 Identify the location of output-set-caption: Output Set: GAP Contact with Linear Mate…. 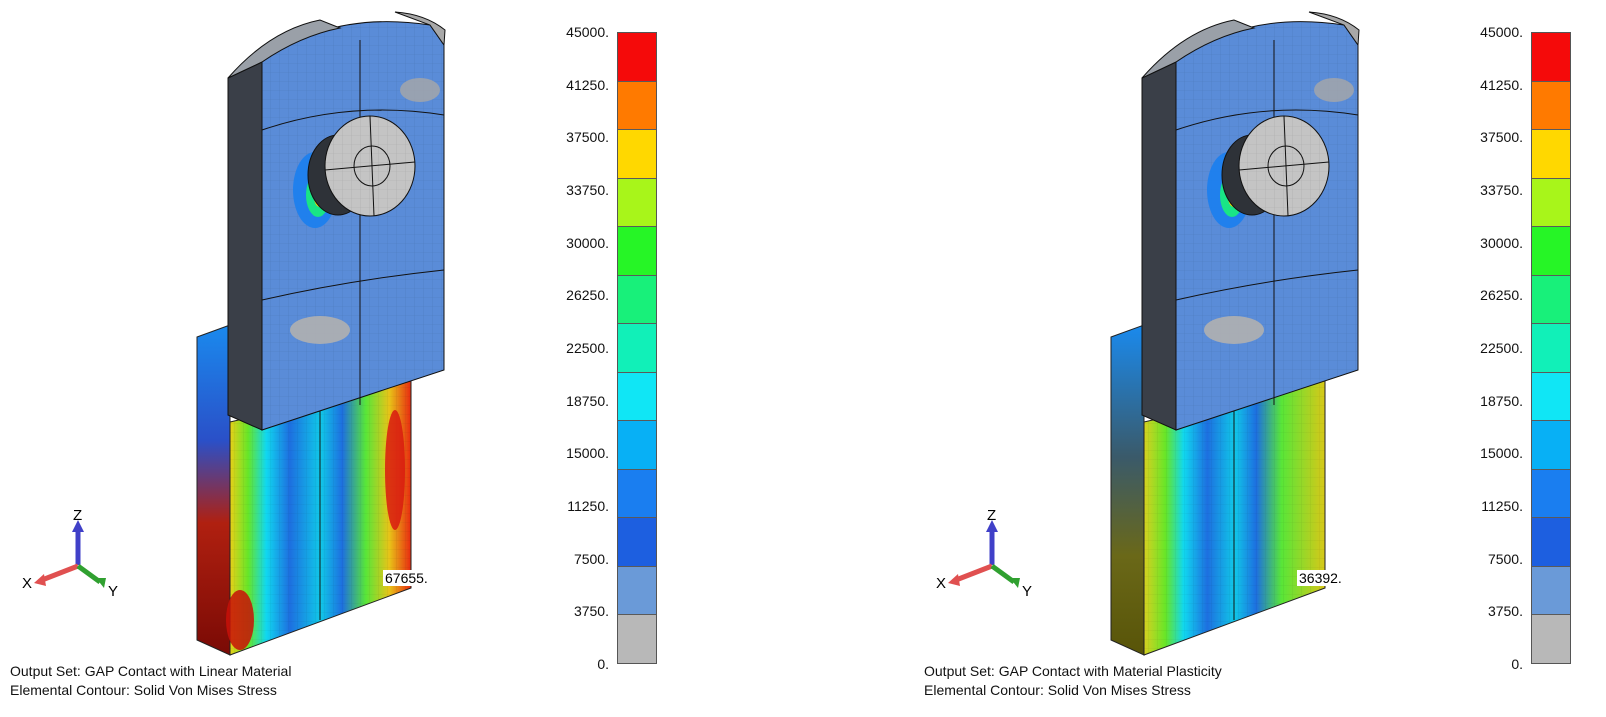
(151, 671).